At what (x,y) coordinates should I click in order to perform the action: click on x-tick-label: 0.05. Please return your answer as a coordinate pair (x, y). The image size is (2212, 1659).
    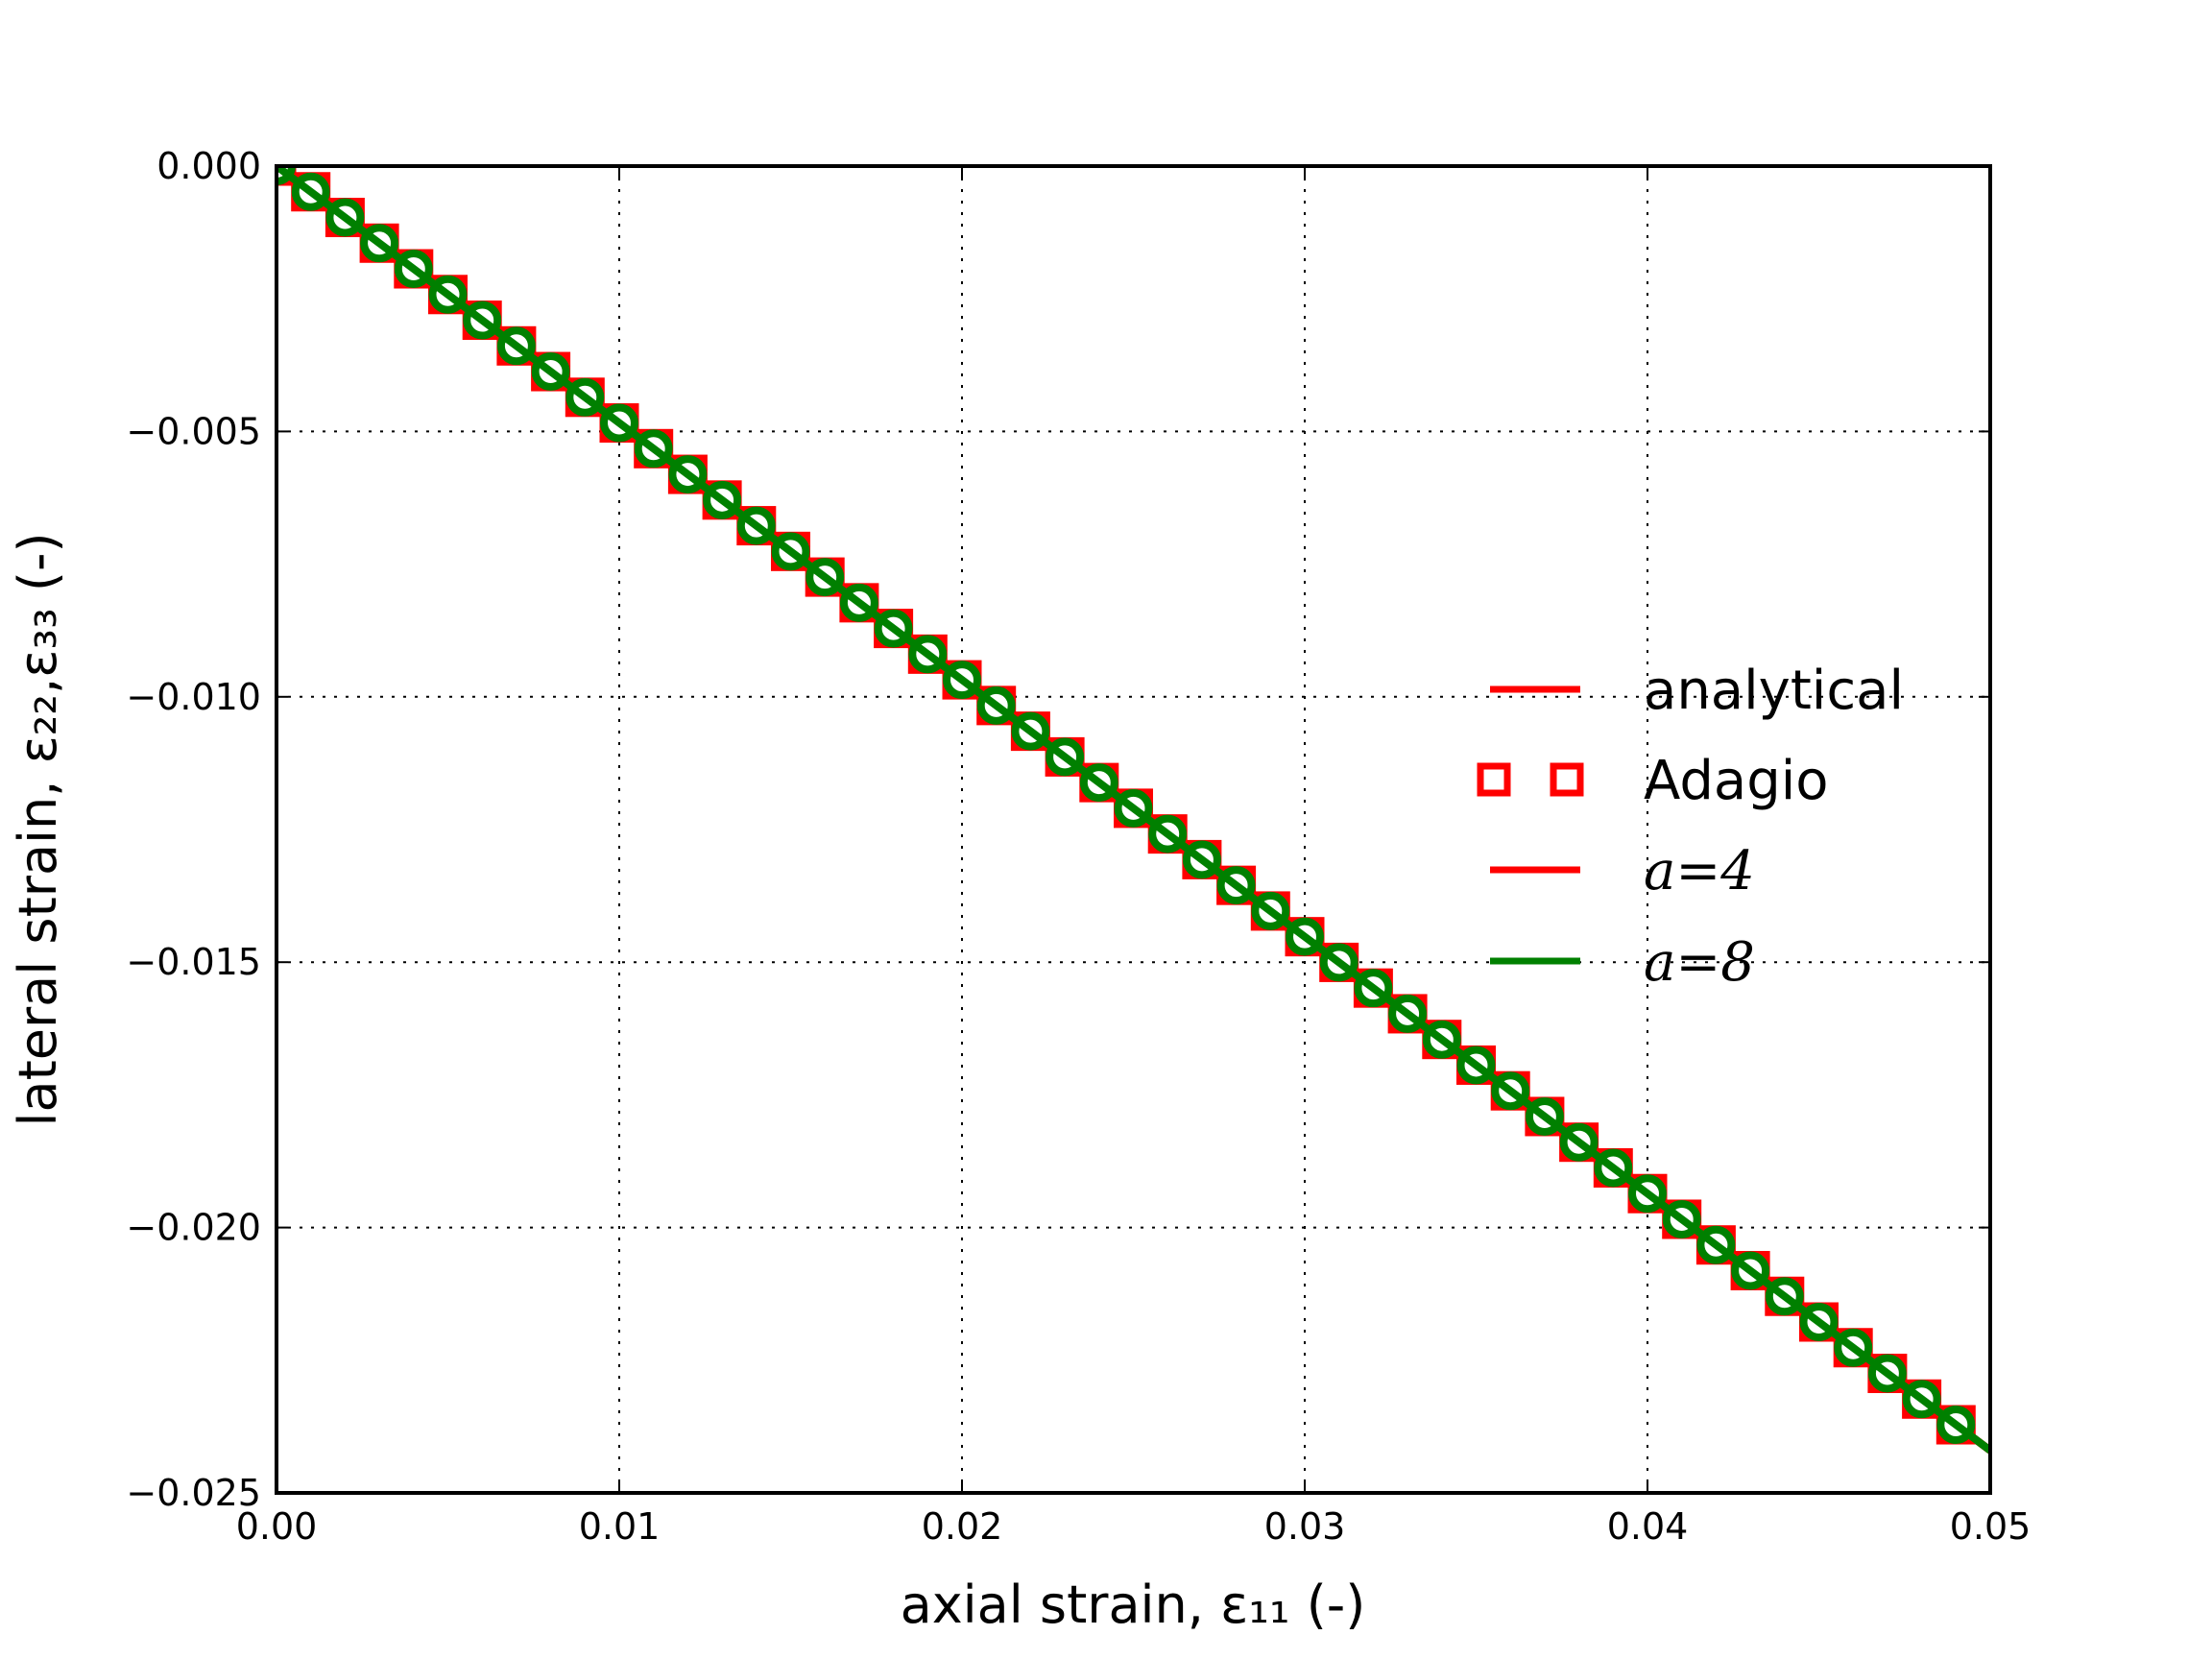
    Looking at the image, I should click on (1991, 1526).